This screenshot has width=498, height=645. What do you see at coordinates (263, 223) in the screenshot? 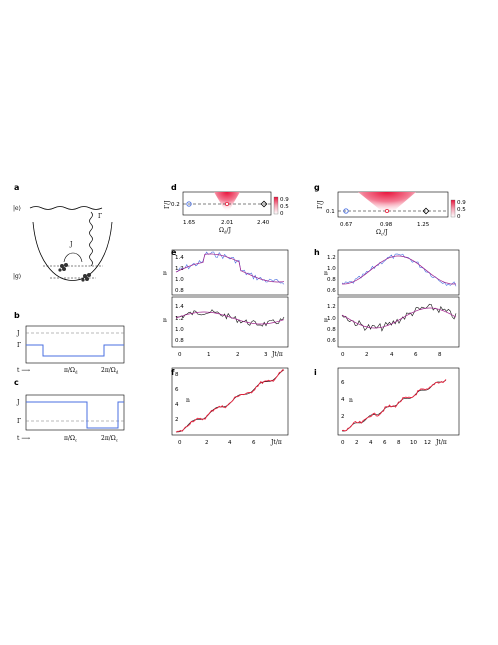
I see `d-xtick-2: 2.40` at bounding box center [263, 223].